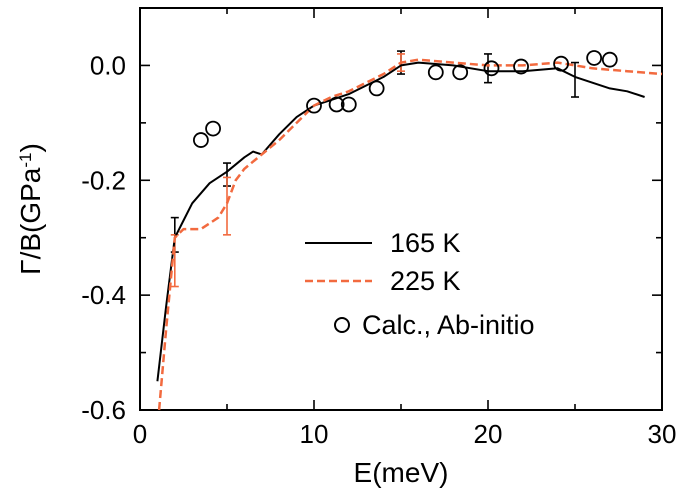 This screenshot has height=493, width=682. What do you see at coordinates (103, 295) in the screenshot?
I see `y-tick-label: -0.4` at bounding box center [103, 295].